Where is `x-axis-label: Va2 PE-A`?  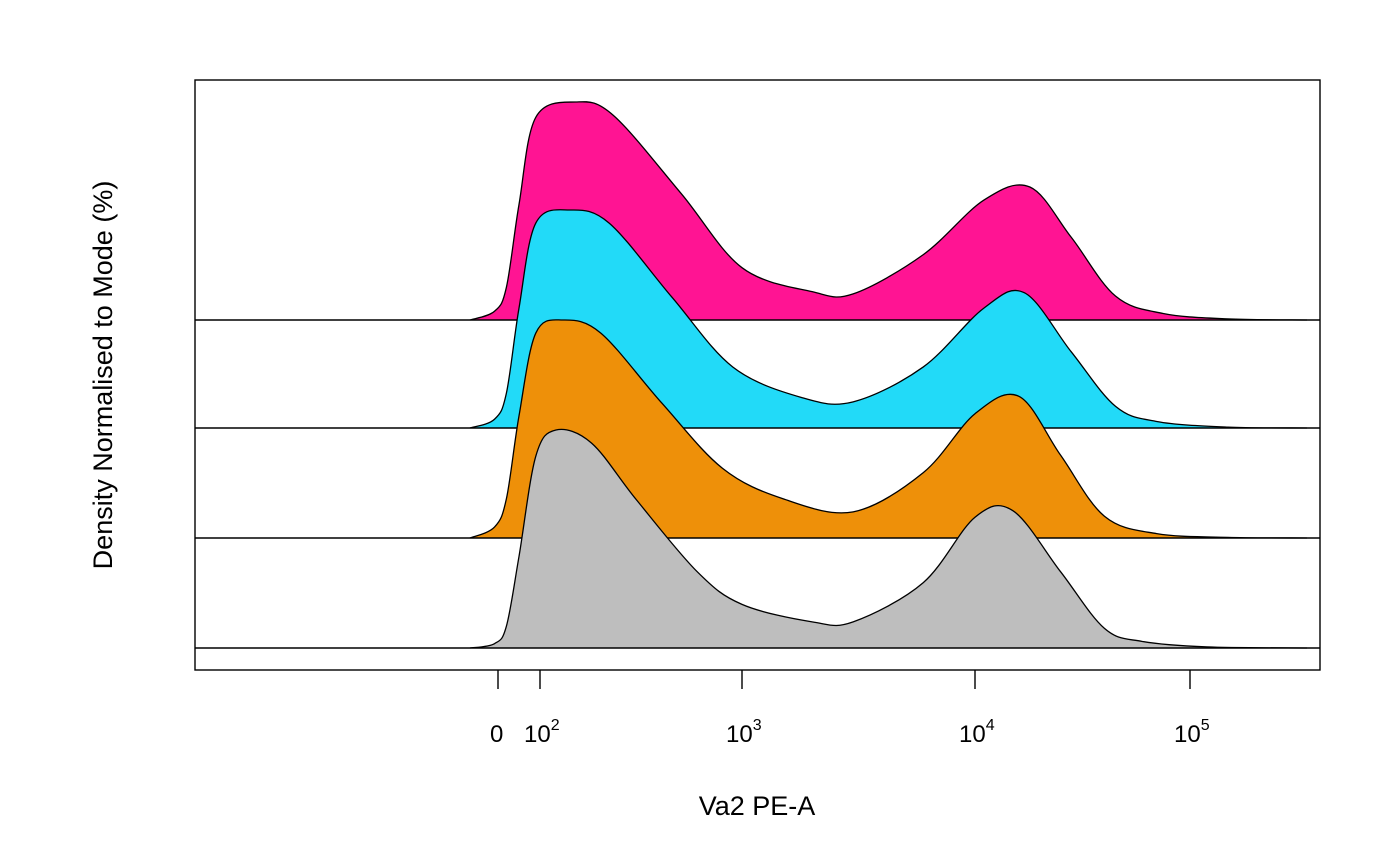 x-axis-label: Va2 PE-A is located at coordinates (757, 806).